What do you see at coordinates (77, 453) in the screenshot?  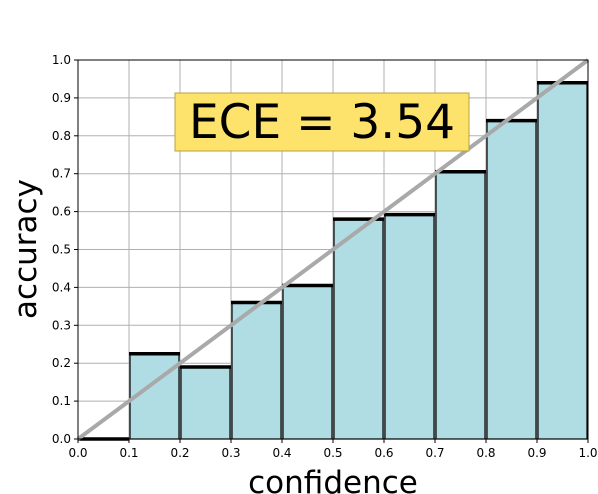 I see `x-tick-label: 0.0` at bounding box center [77, 453].